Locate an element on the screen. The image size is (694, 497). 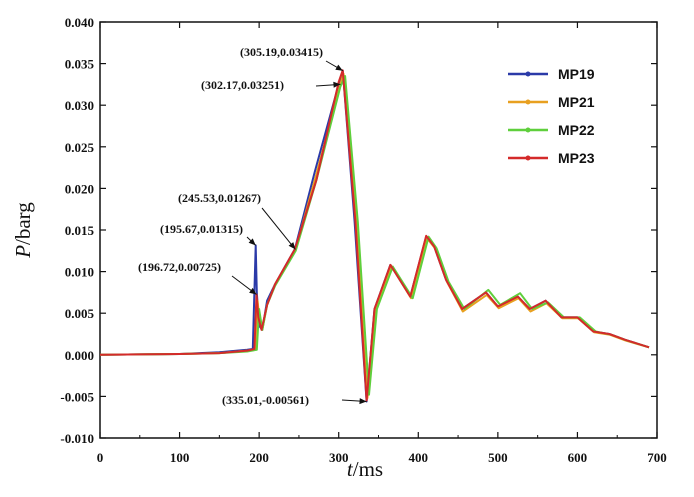
y-tick-label: 0.020 is located at coordinates (79, 188).